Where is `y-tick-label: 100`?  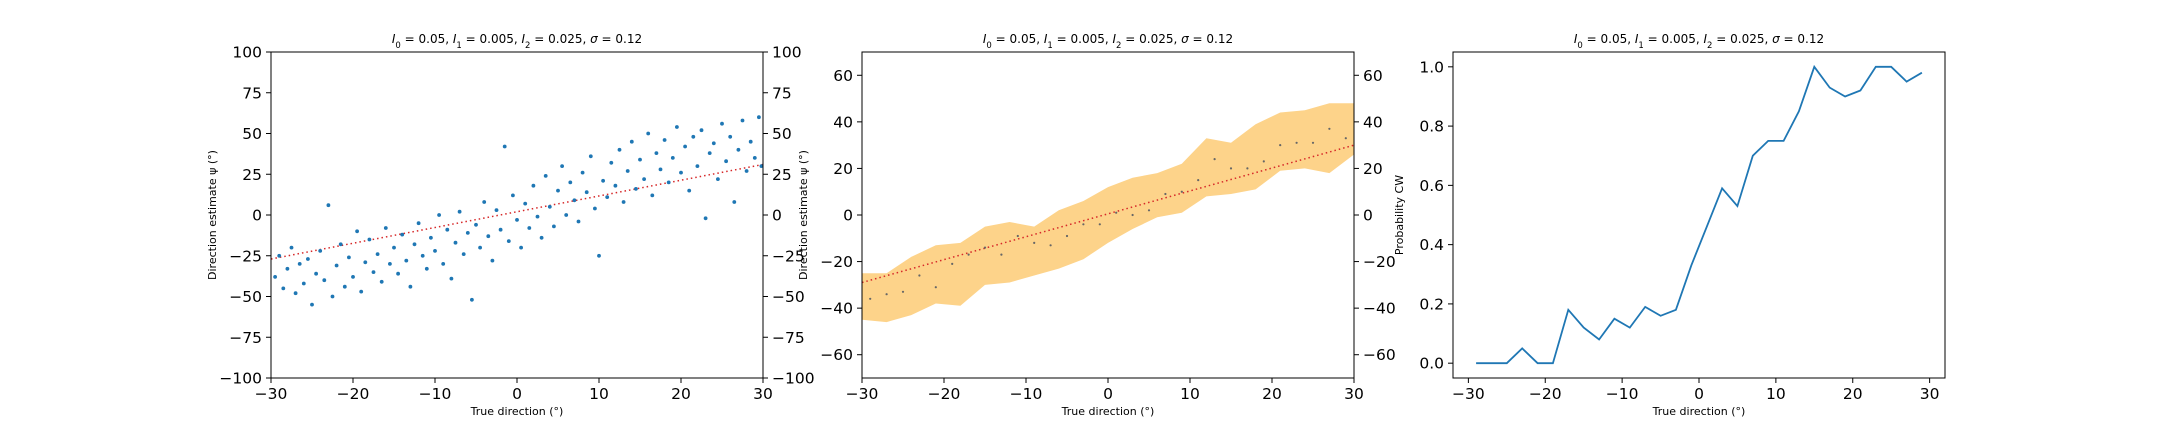
y-tick-label: 100 is located at coordinates (247, 53).